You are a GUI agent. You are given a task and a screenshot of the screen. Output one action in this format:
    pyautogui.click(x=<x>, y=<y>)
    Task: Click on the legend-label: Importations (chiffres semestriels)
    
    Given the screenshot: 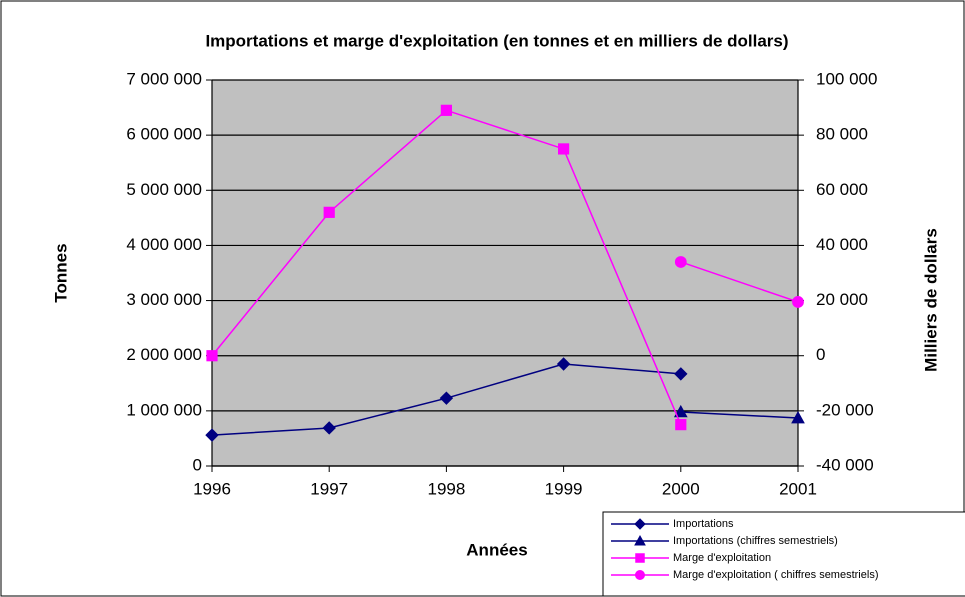 What is the action you would take?
    pyautogui.click(x=755, y=541)
    